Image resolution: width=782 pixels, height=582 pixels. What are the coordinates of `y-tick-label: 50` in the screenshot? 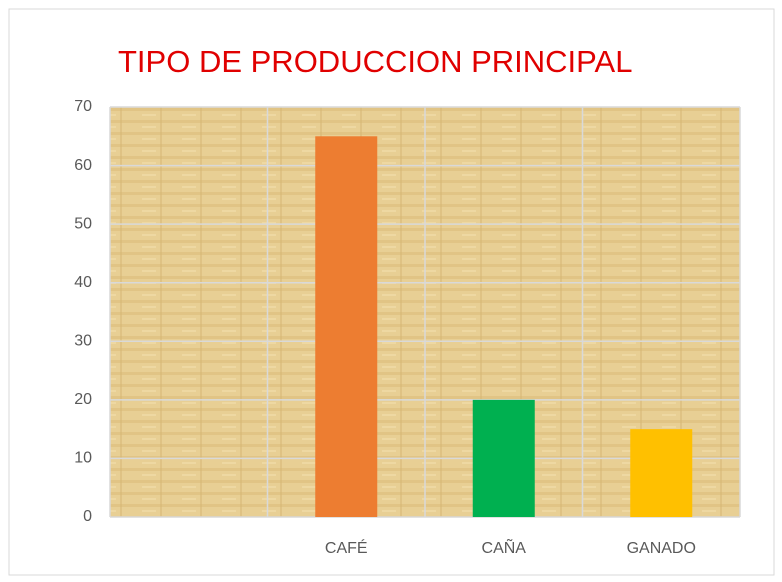 It's located at (83, 223).